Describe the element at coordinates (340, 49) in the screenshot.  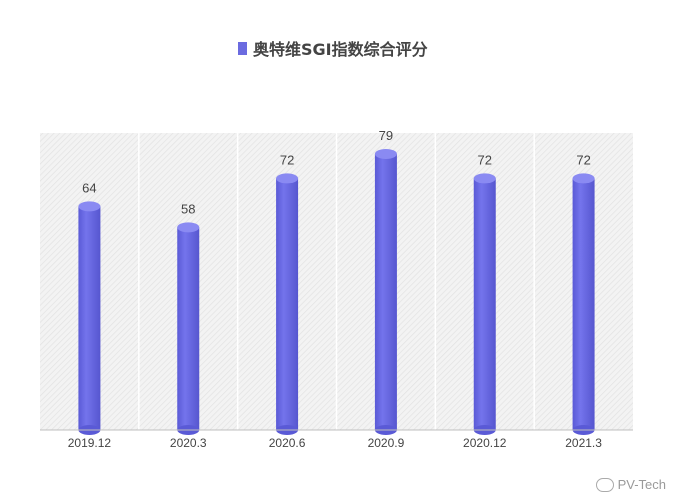
I see `legend-label: 奥特维SGI指数综合评分` at that location.